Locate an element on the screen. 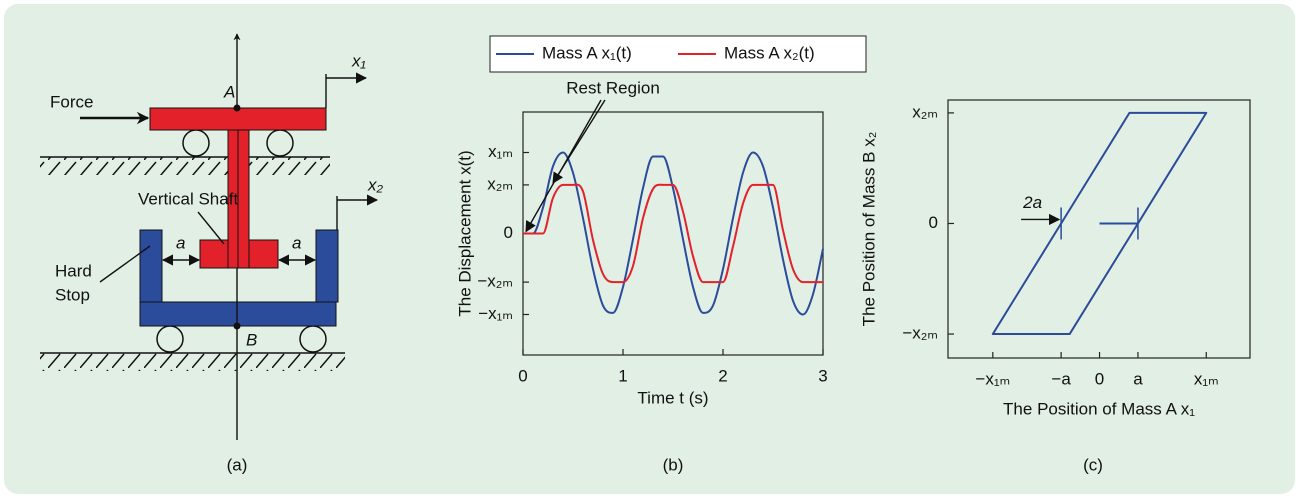 The image size is (1299, 498). caption: (c) is located at coordinates (1093, 464).